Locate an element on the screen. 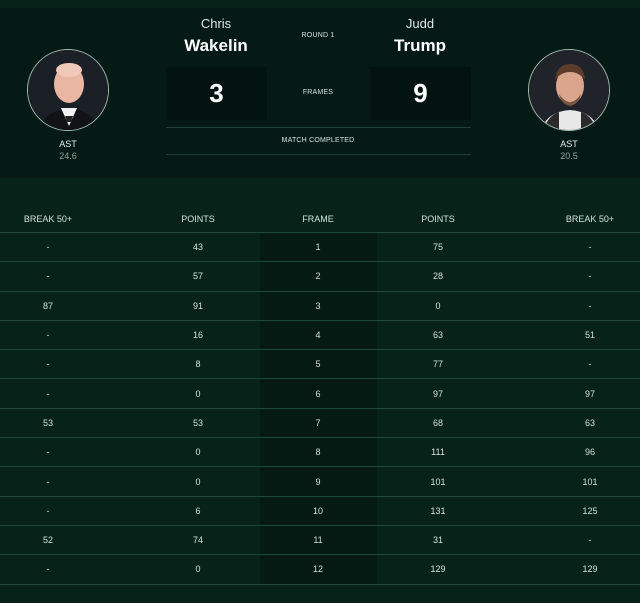 This screenshot has height=603, width=640. frame-number: 7 is located at coordinates (318, 422).